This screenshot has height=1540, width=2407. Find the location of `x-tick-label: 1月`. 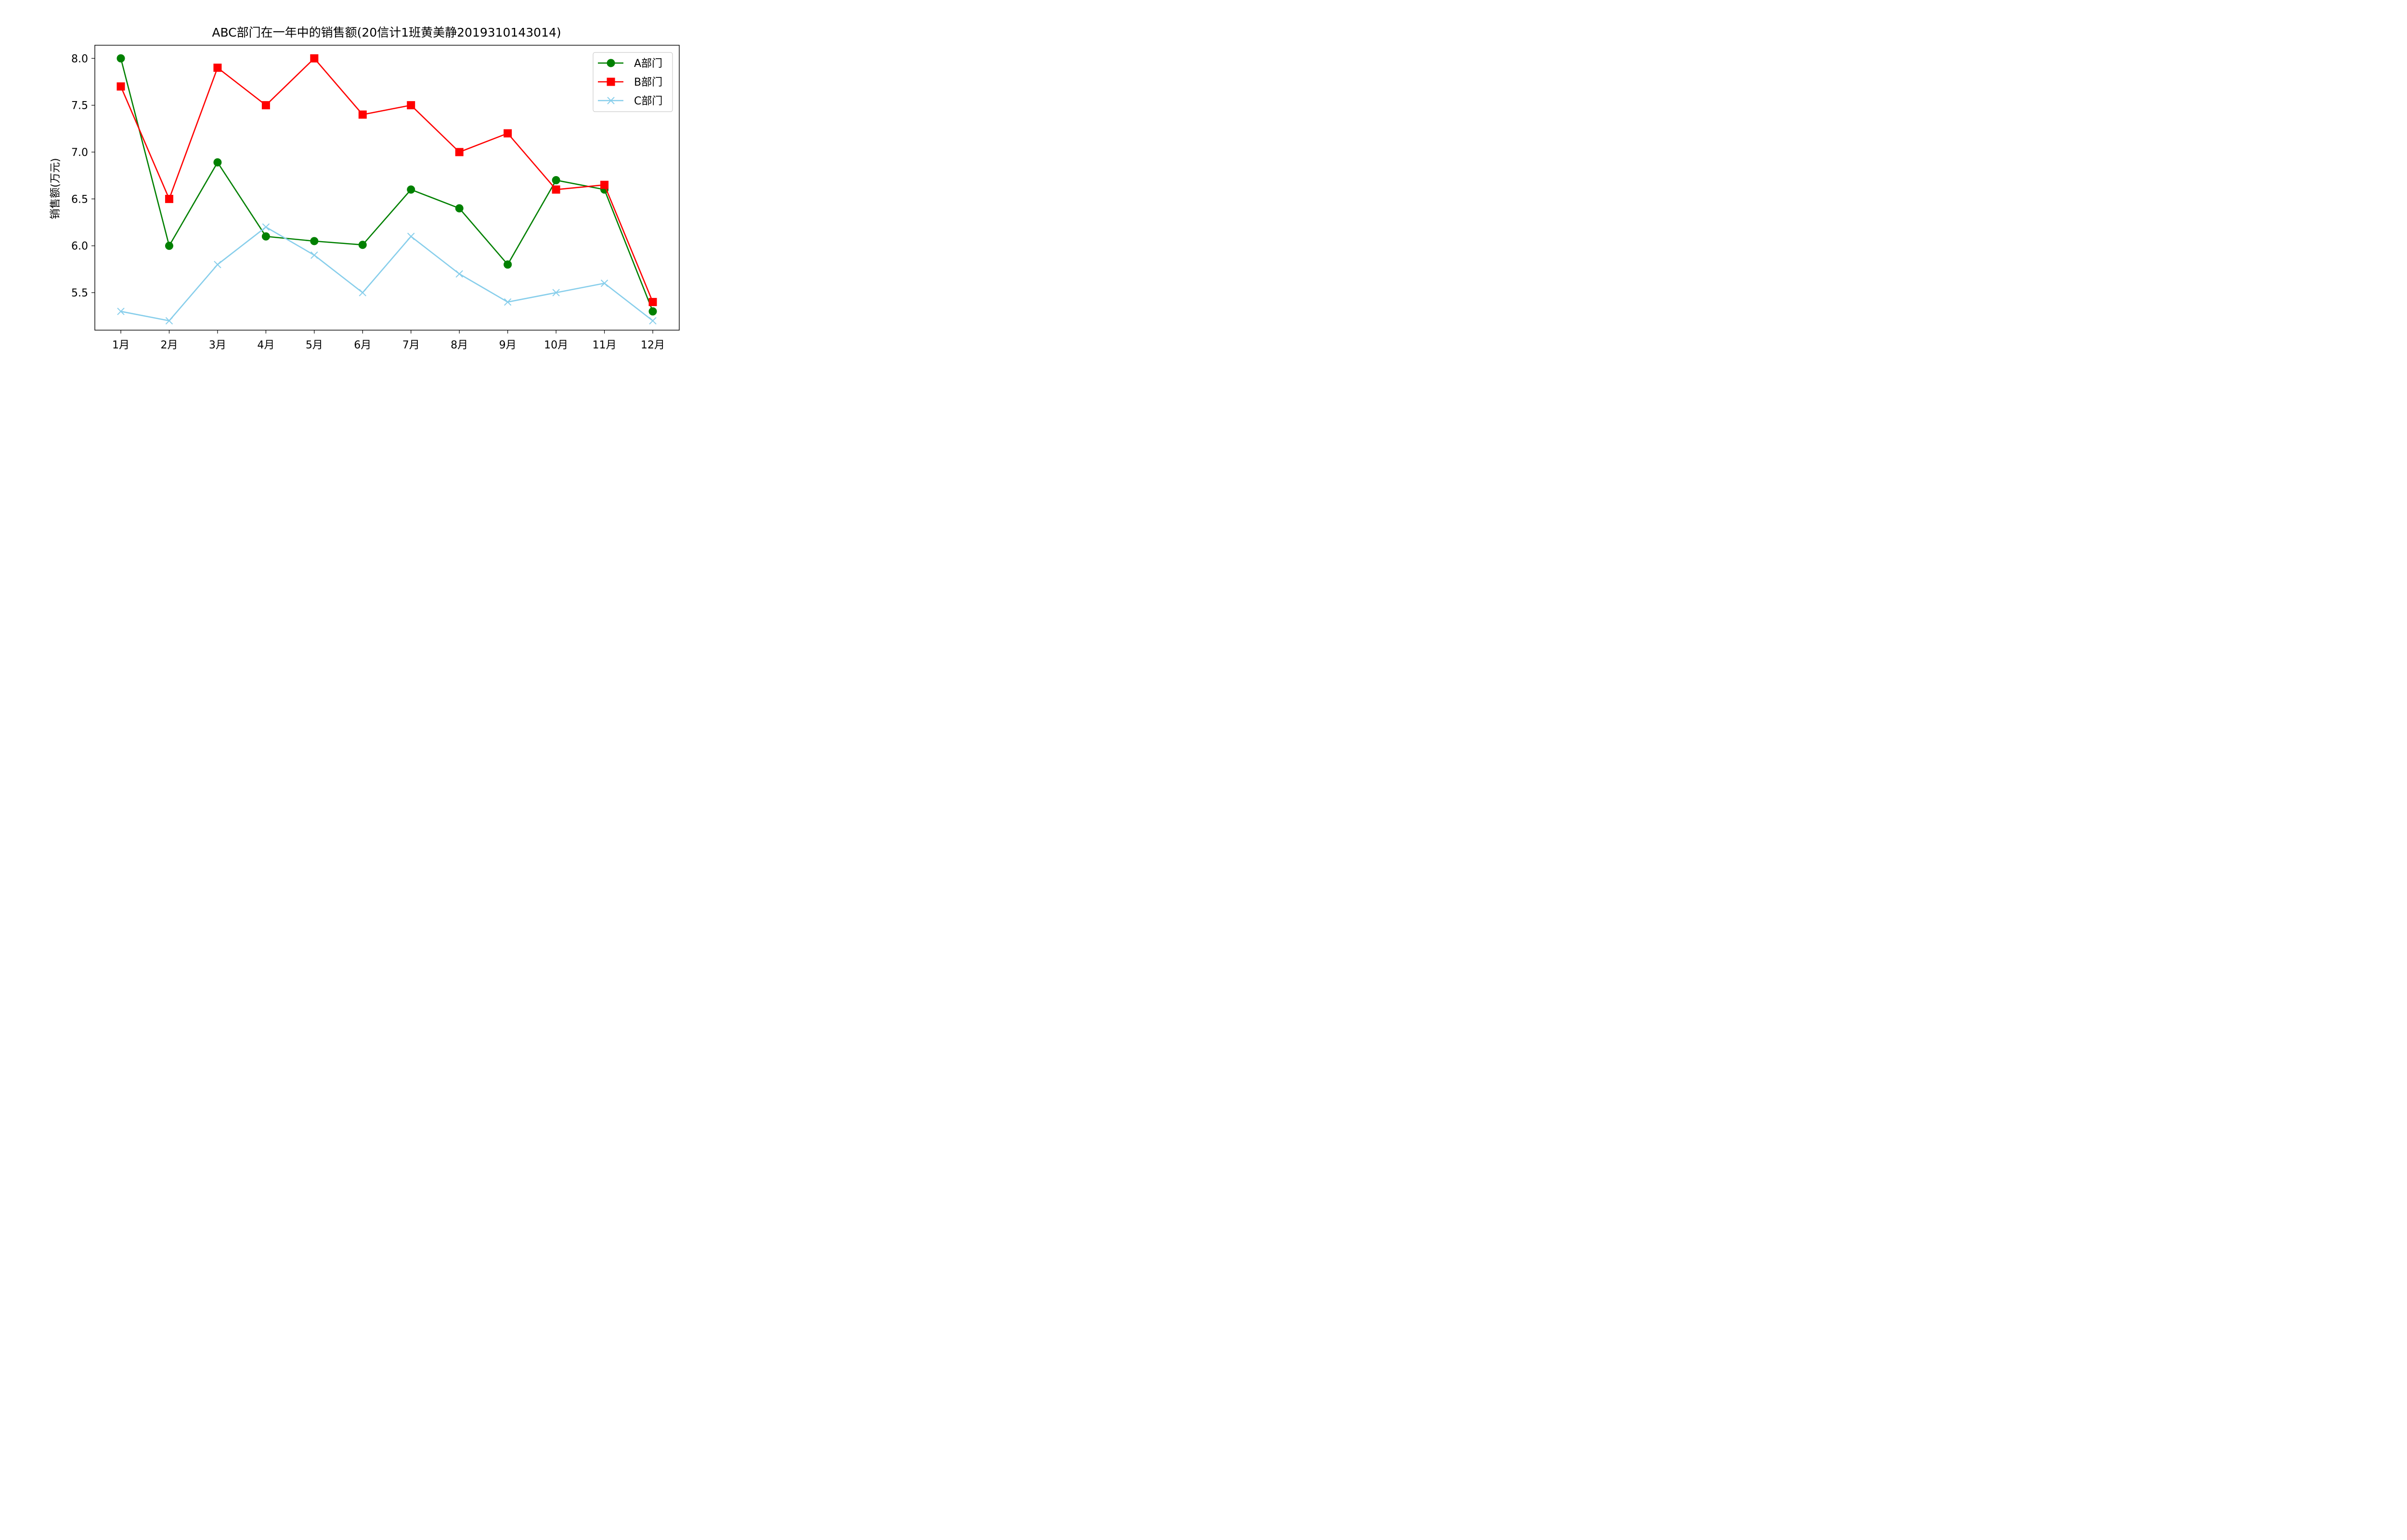

x-tick-label: 1月 is located at coordinates (120, 345).